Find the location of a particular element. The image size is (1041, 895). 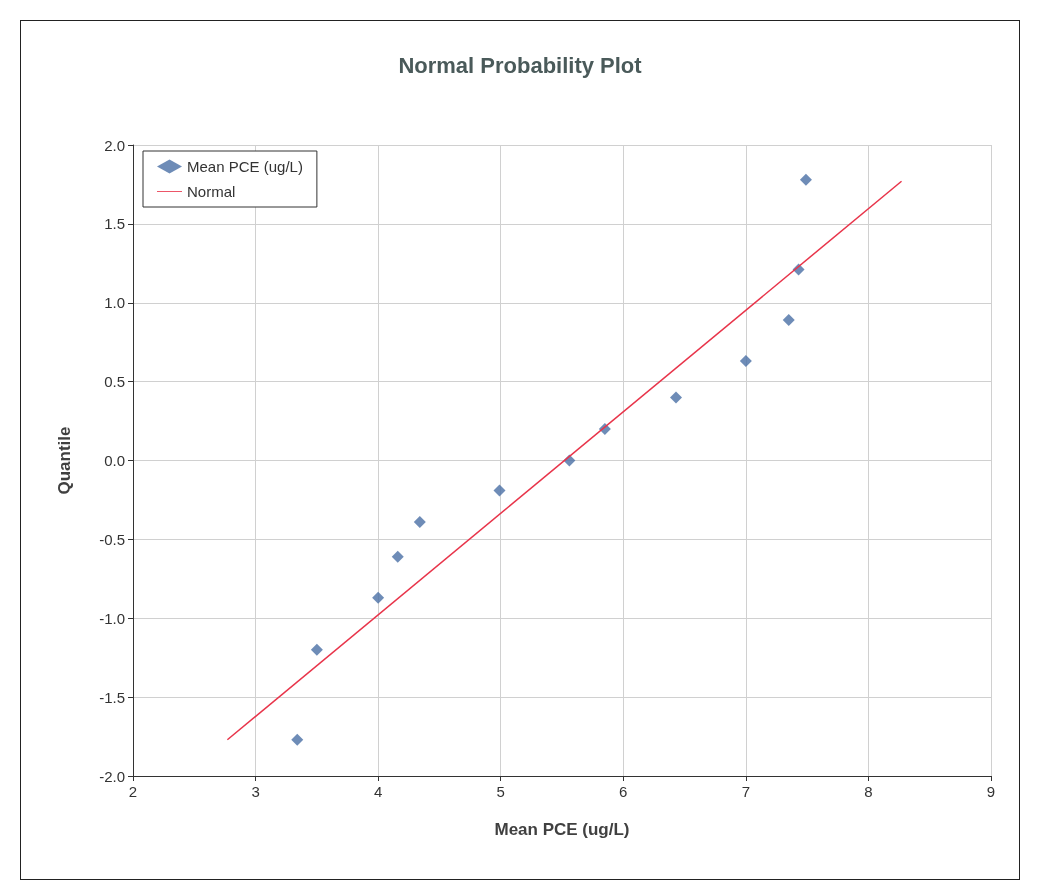

x-tick-label: 6 is located at coordinates (623, 791).